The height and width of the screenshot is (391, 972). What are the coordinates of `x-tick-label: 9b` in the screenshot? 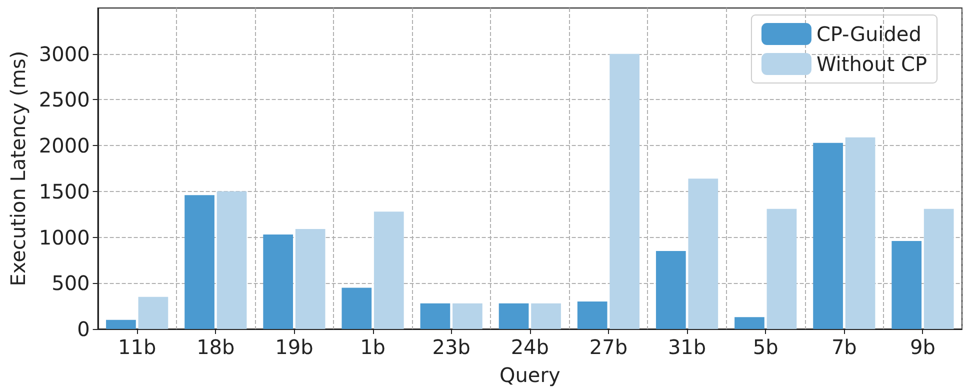 It's located at (923, 347).